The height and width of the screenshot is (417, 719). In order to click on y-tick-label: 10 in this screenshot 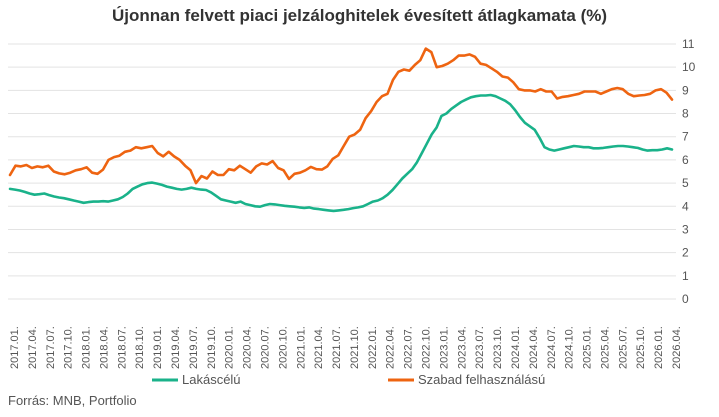, I will do `click(689, 67)`.